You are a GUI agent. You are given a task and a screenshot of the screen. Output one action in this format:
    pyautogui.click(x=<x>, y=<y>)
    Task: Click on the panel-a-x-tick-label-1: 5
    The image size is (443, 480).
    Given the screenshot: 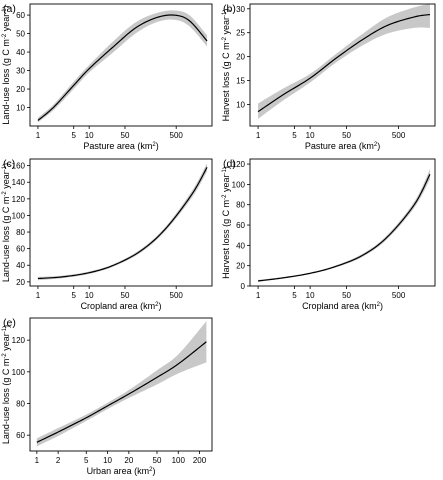 What is the action you would take?
    pyautogui.click(x=74, y=135)
    